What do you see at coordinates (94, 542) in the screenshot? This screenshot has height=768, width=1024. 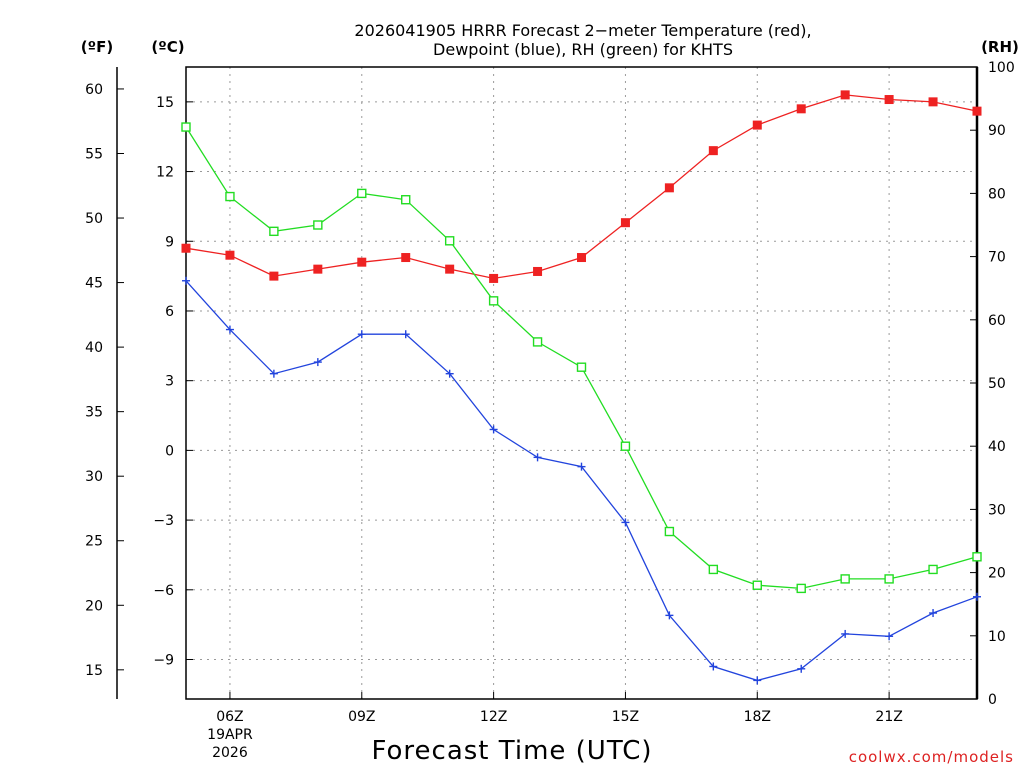 I see `fahrenheit-tick-label: 25` at bounding box center [94, 542].